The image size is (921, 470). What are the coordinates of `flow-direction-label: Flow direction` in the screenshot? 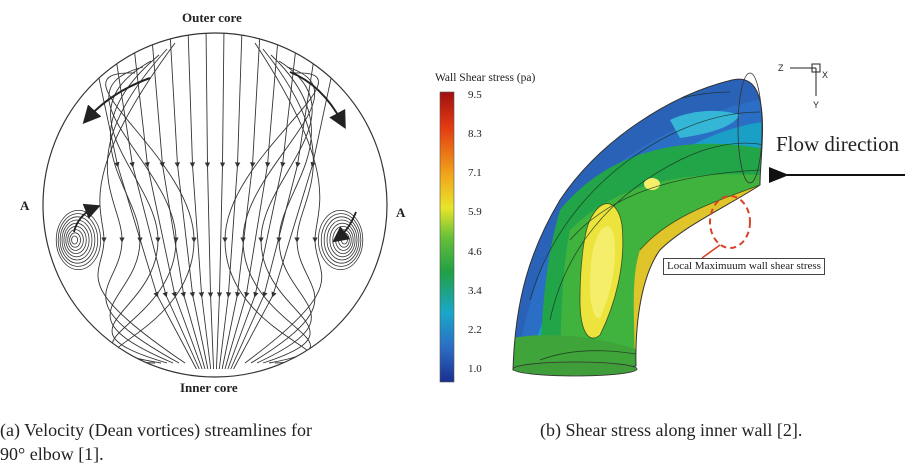 It's located at (838, 144).